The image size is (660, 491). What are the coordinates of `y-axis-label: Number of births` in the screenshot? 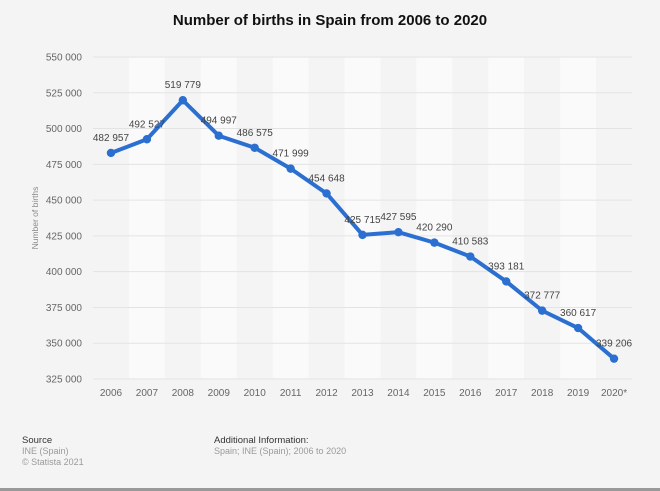 It's located at (35, 218).